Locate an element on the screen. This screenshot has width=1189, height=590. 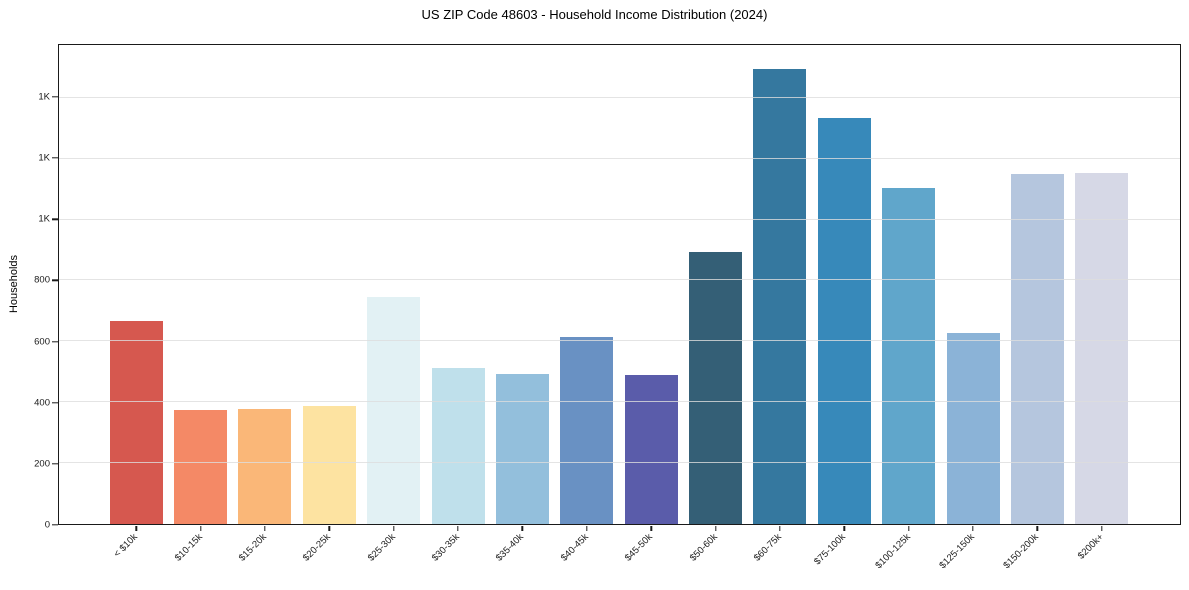
x-tick-label: $75-100k is located at coordinates (830, 549).